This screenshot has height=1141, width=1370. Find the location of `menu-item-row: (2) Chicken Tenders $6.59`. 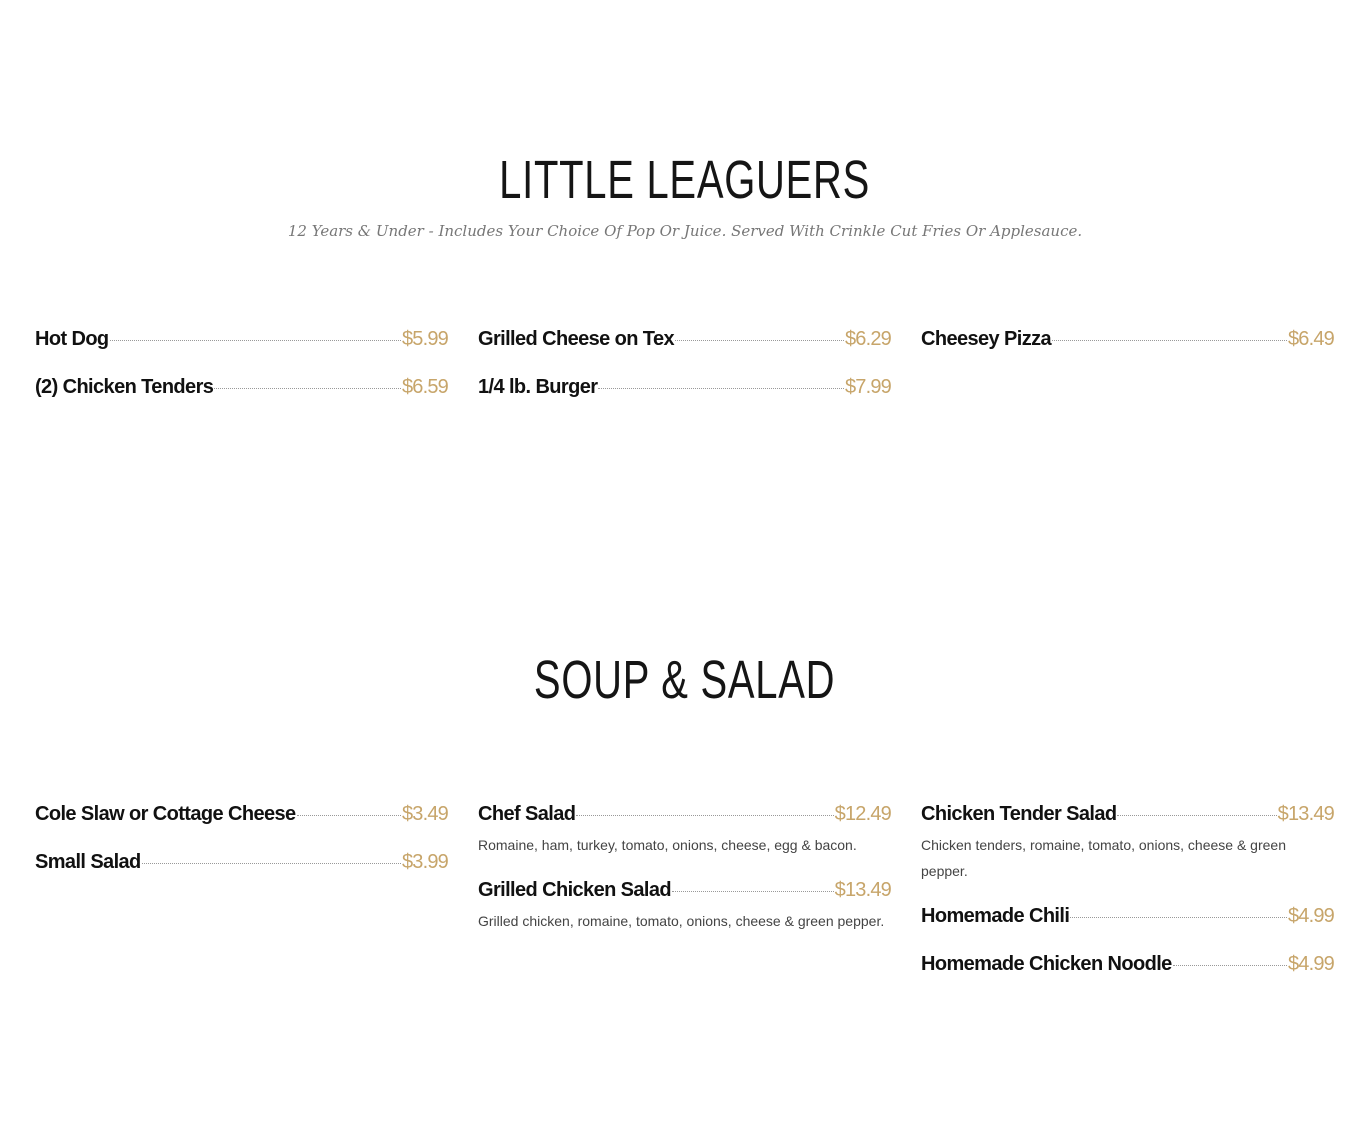

menu-item-row: (2) Chicken Tenders $6.59 is located at coordinates (242, 389).